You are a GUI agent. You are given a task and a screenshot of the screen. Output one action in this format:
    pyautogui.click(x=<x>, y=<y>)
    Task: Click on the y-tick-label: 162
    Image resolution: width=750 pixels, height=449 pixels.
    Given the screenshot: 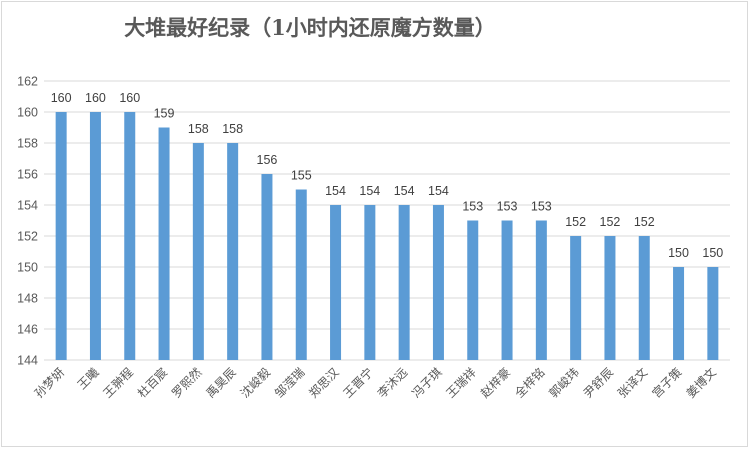 What is the action you would take?
    pyautogui.click(x=27, y=82)
    